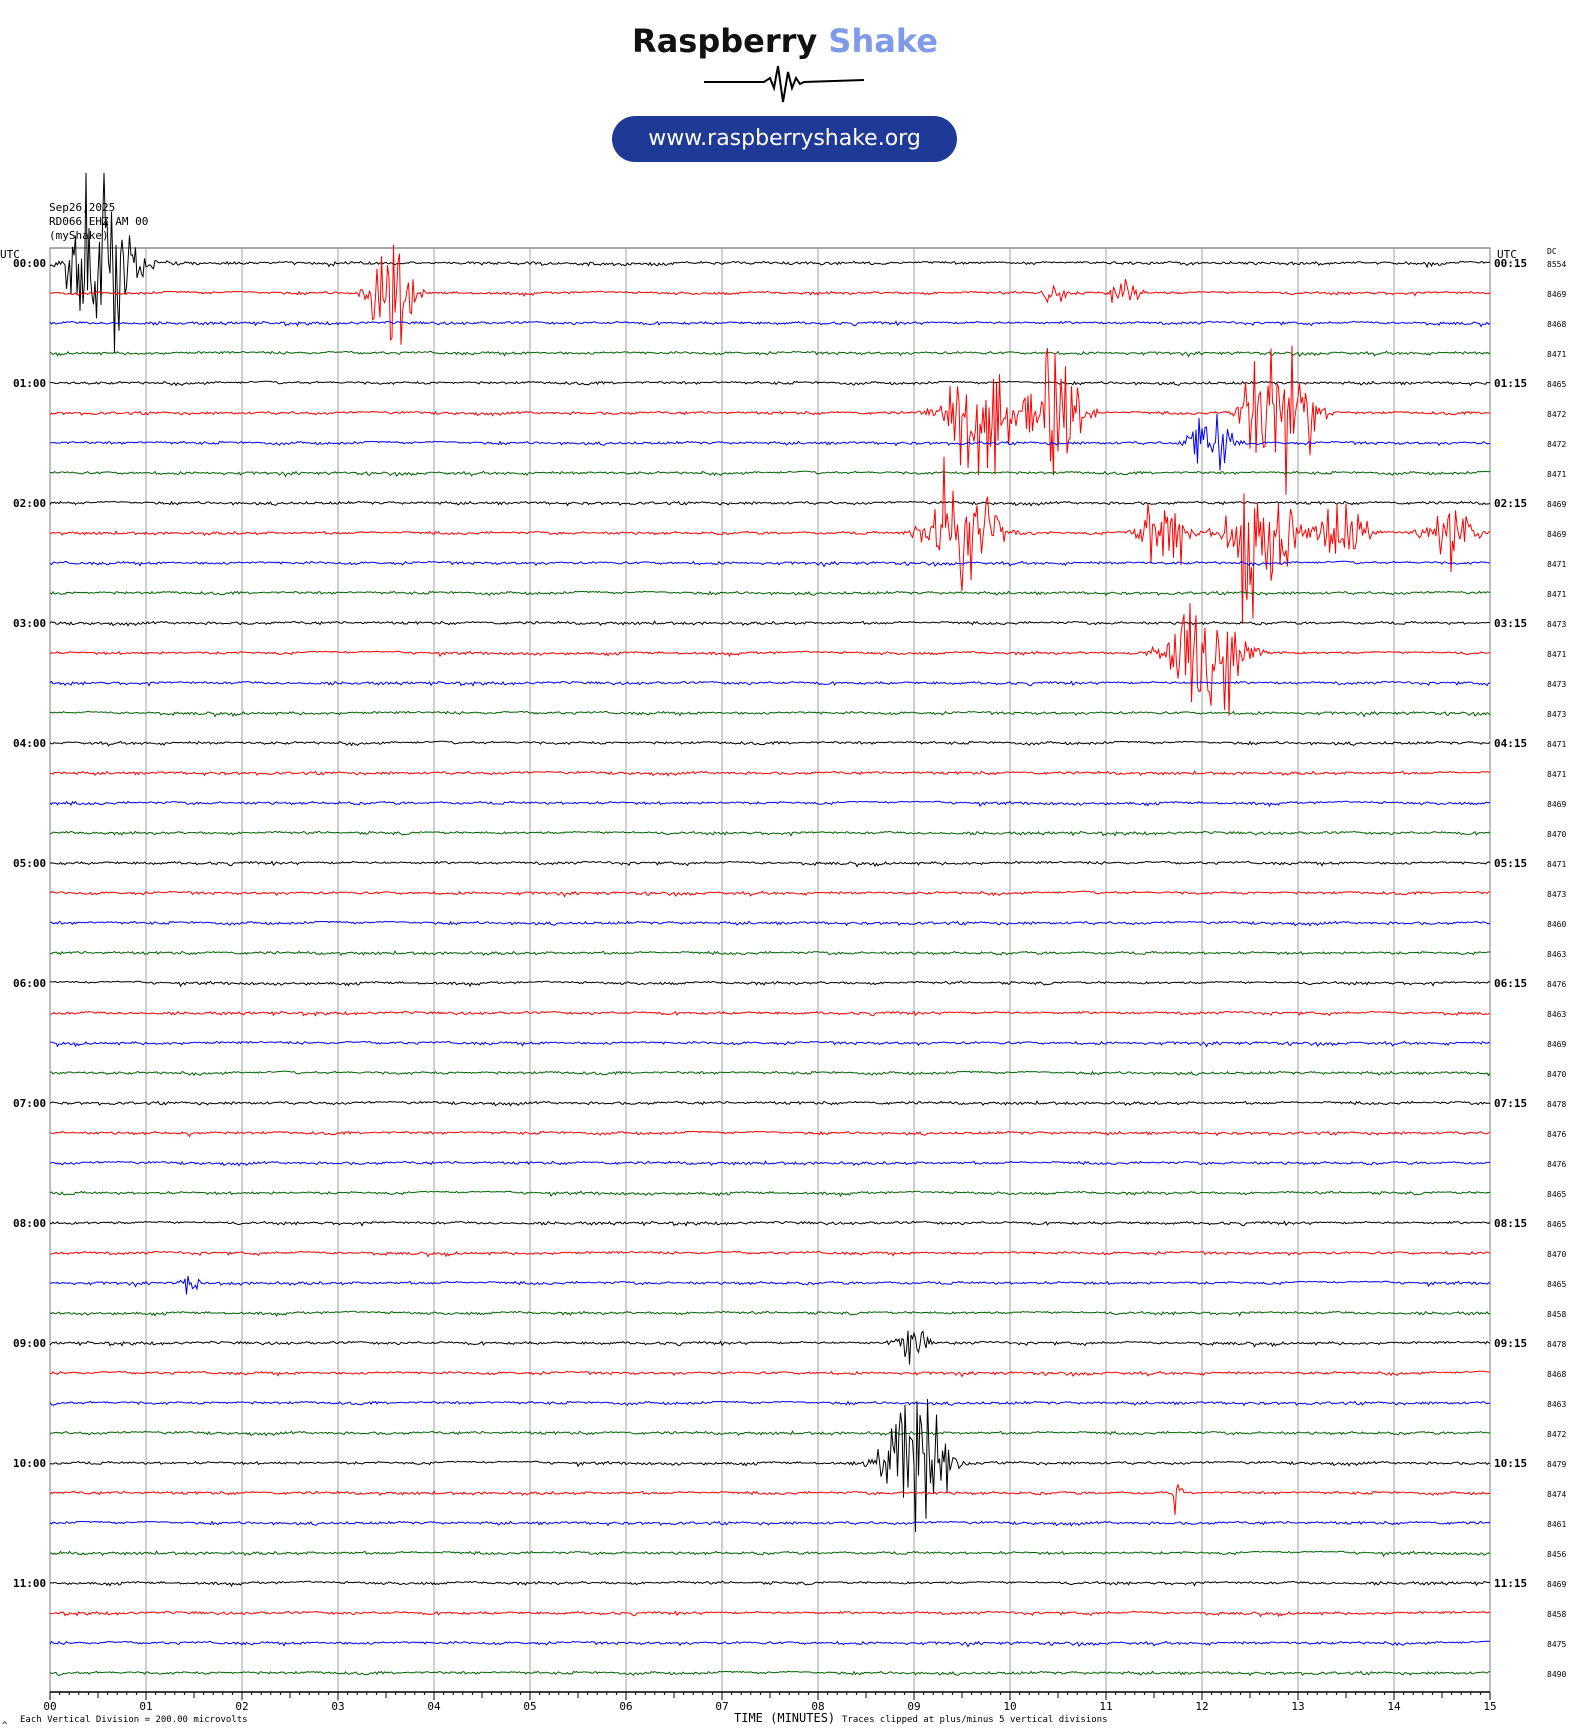  Describe the element at coordinates (725, 41) in the screenshot. I see `brand-primary: Raspberry` at that location.